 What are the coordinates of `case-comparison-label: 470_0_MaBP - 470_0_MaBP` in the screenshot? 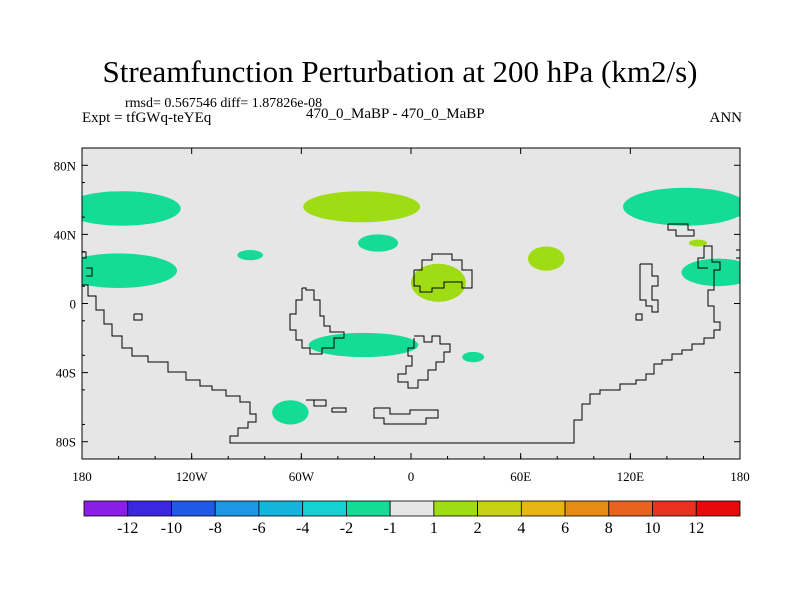 It's located at (395, 114).